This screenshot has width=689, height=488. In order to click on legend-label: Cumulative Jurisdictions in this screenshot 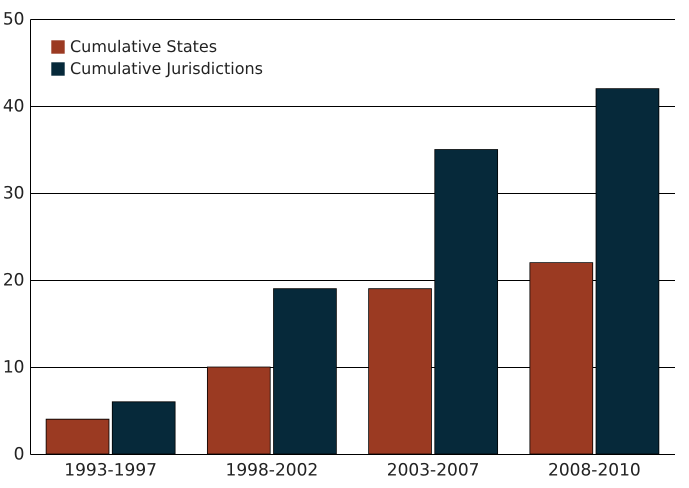, I will do `click(167, 68)`.